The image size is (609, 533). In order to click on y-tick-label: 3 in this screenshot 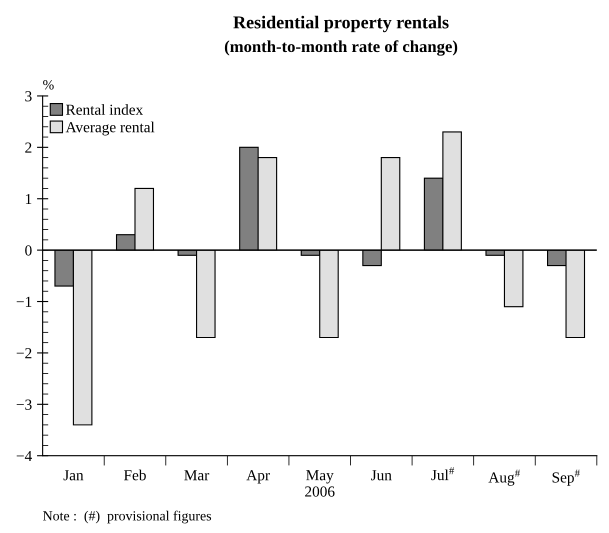, I will do `click(28, 96)`.